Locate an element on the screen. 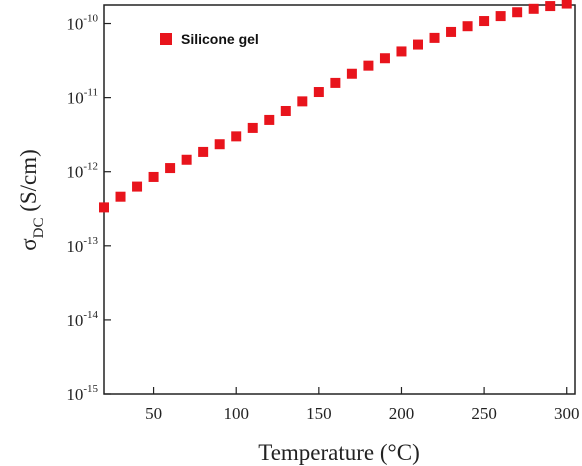 The width and height of the screenshot is (582, 466). x-tick-label: 300 is located at coordinates (567, 413).